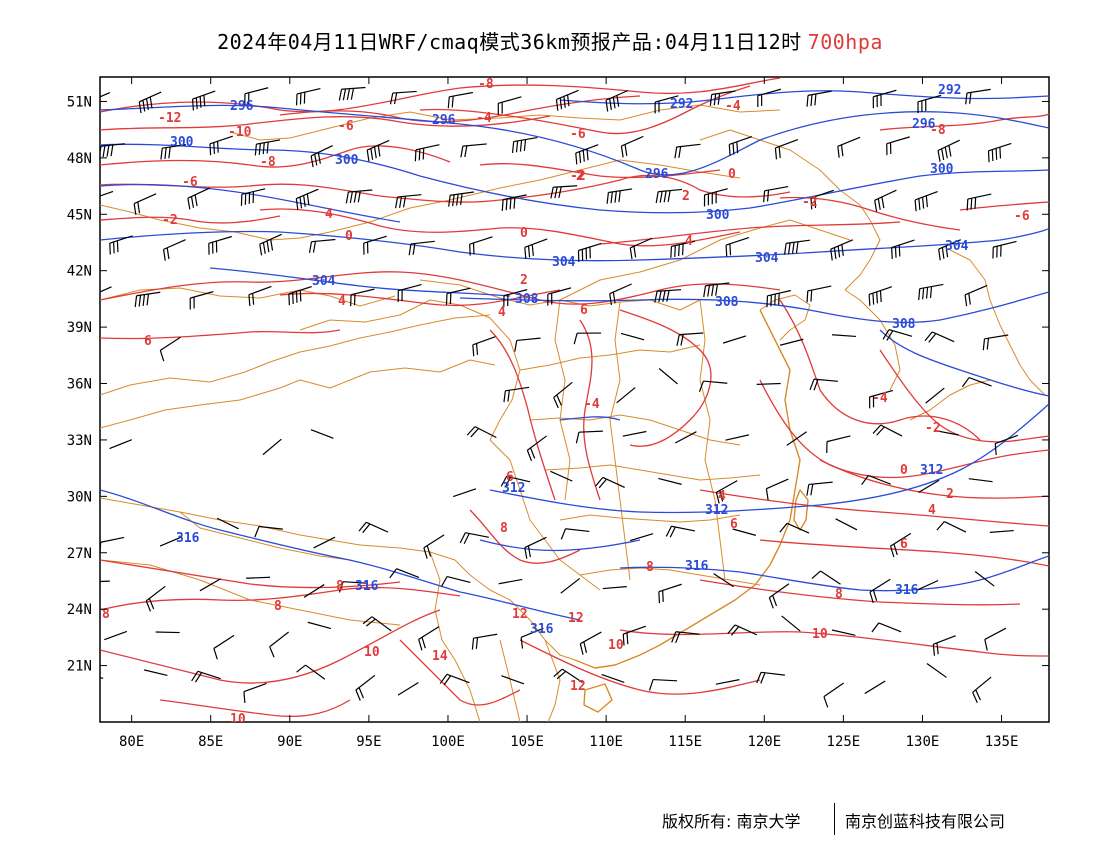 The width and height of the screenshot is (1100, 850). I want to click on label-h-316c: 316, so click(542, 629).